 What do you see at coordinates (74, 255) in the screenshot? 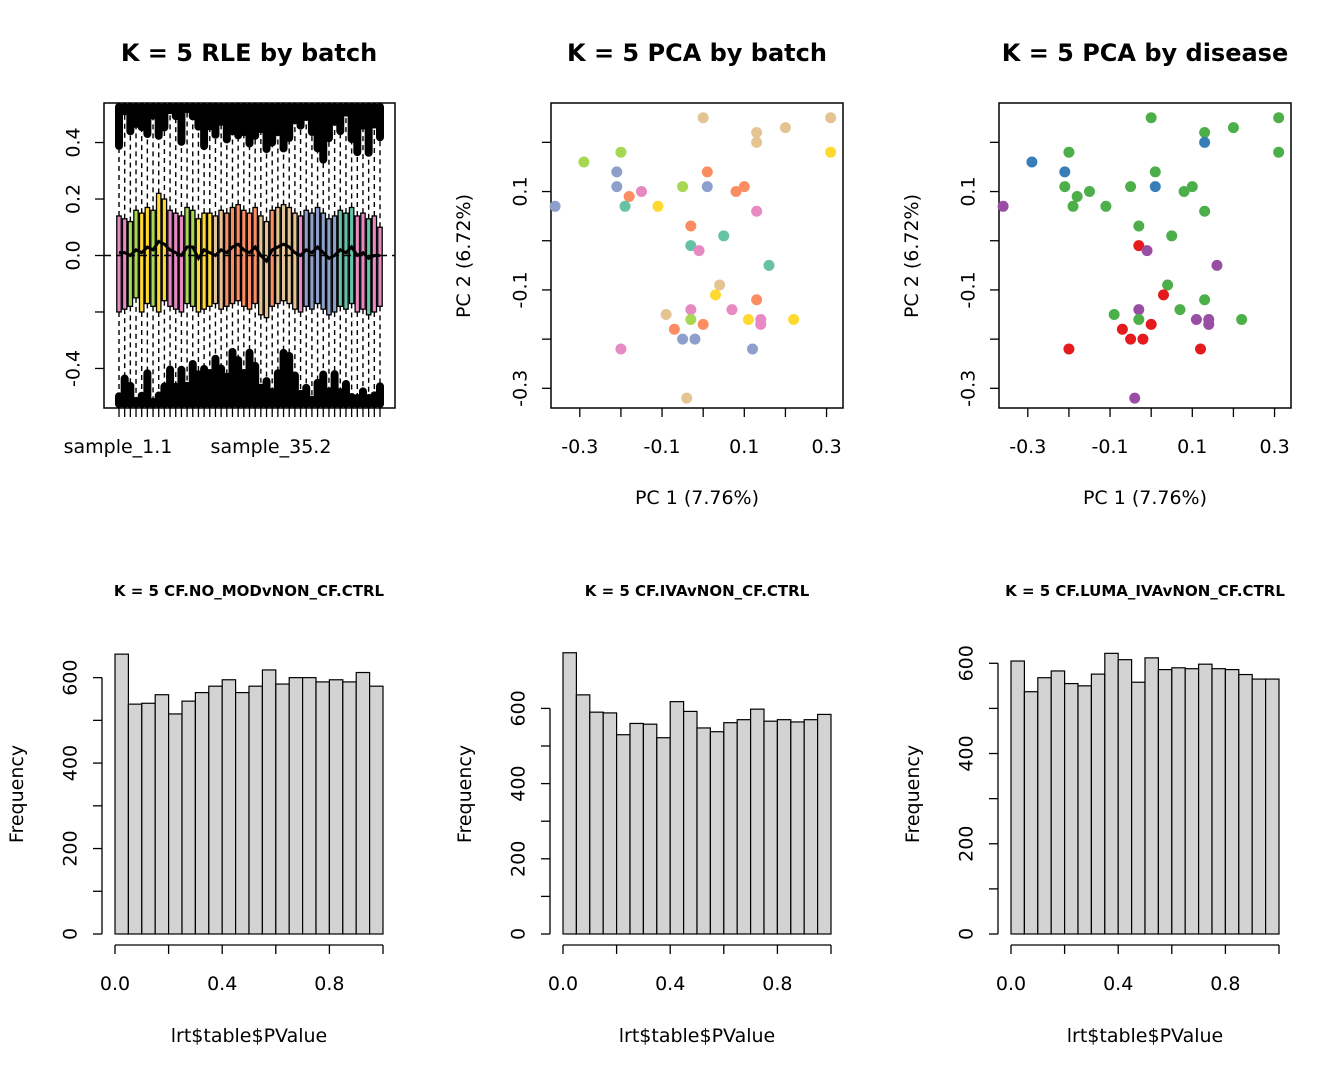
I see `rle-y-tick-label: 0.0` at bounding box center [74, 255].